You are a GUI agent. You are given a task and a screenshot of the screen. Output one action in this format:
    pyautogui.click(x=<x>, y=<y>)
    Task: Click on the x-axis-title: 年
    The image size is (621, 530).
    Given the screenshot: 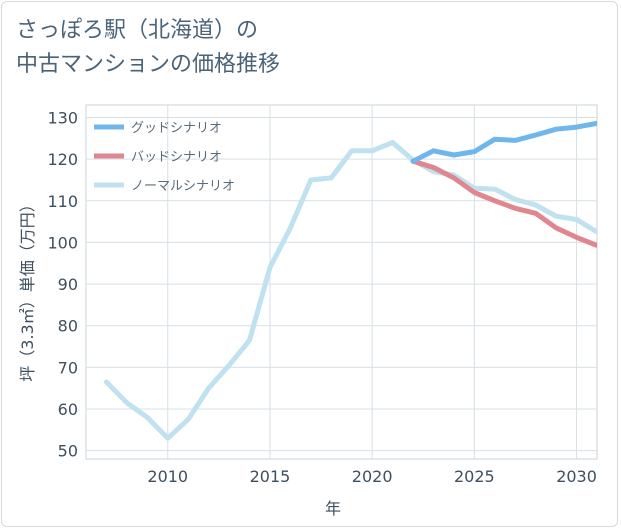 What is the action you would take?
    pyautogui.click(x=333, y=508)
    